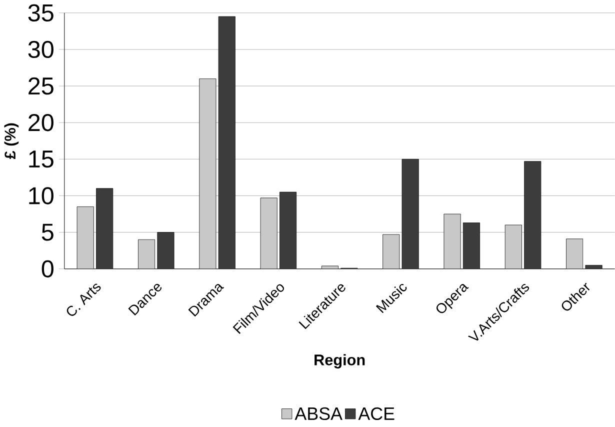  What do you see at coordinates (376, 413) in the screenshot?
I see `legend-label: ACE` at bounding box center [376, 413].